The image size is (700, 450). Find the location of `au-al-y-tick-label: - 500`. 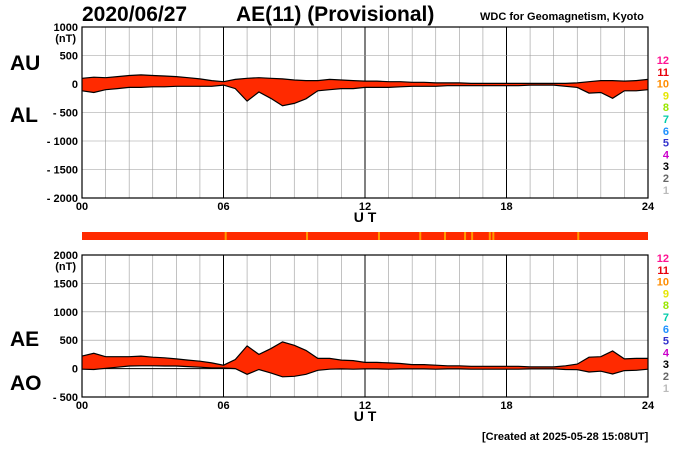

au-al-y-tick-label: - 500 is located at coordinates (65, 114).